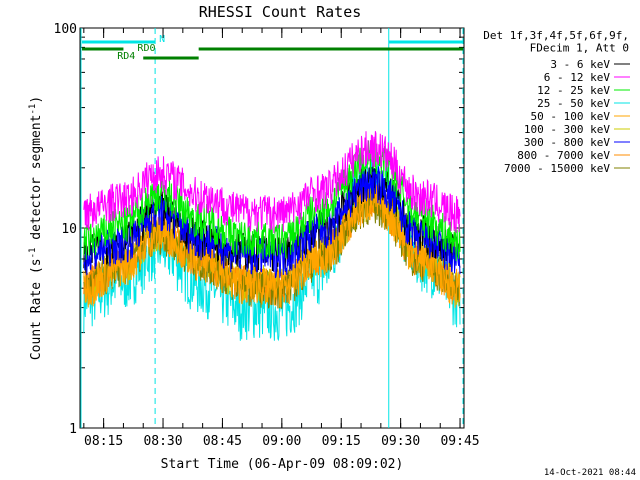  What do you see at coordinates (65, 29) in the screenshot?
I see `y-tick-label: 100` at bounding box center [65, 29].